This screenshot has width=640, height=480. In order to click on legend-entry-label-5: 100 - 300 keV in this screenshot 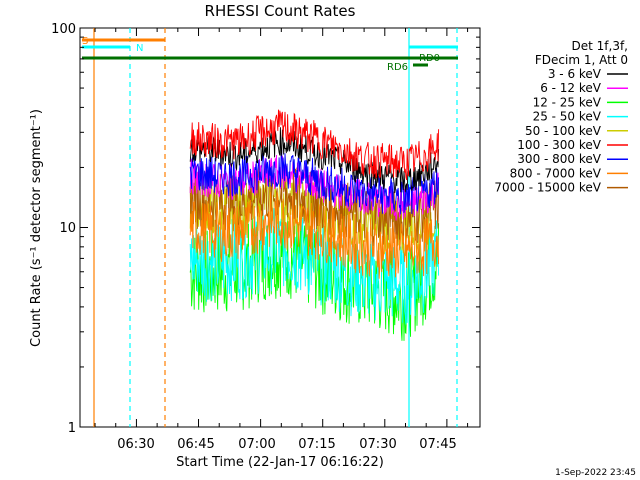, I will do `click(559, 145)`.